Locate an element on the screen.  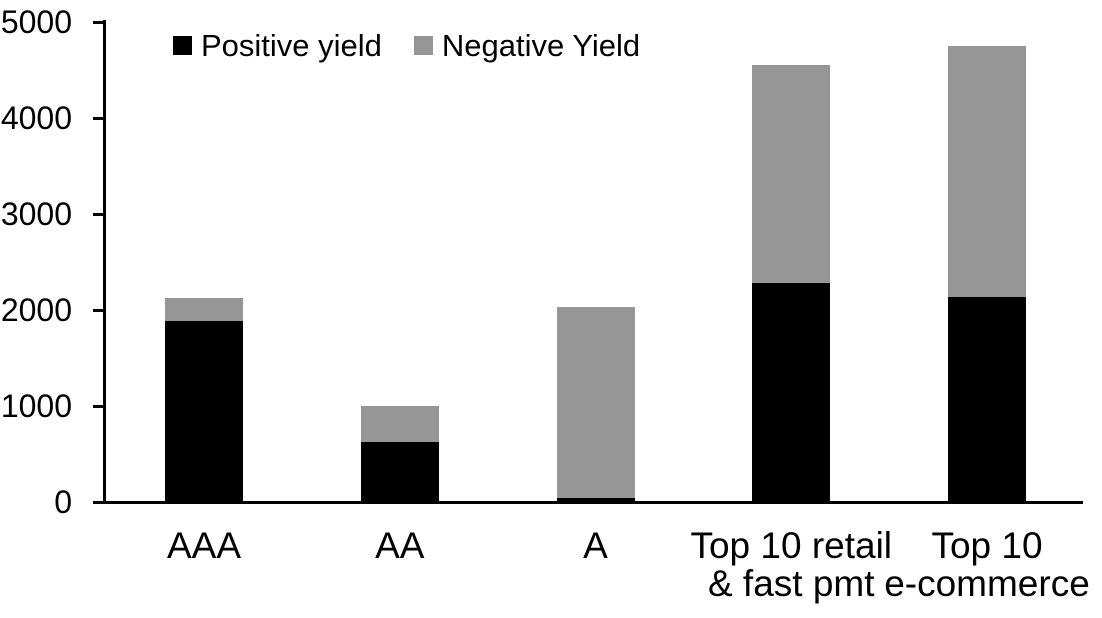
y-tick-label-1000: 1000 is located at coordinates (36, 406).